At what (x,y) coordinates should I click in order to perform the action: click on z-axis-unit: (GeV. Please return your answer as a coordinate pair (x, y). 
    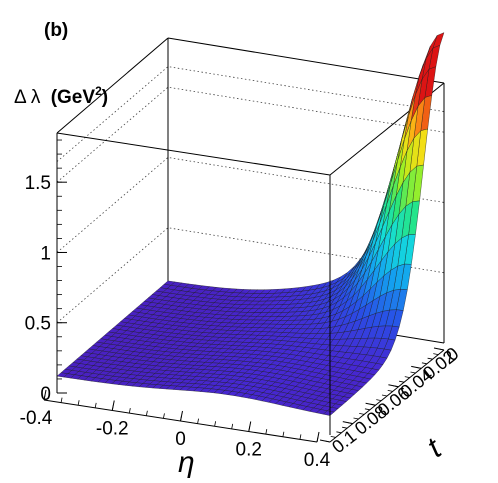
    Looking at the image, I should click on (73, 97).